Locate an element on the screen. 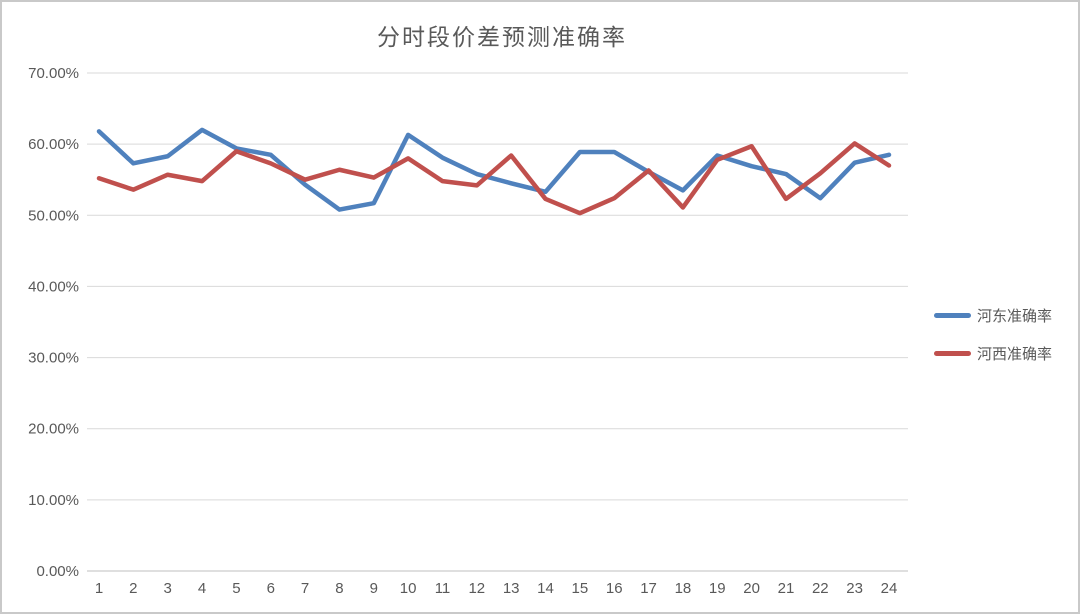  x-axis-tick-label: 17 is located at coordinates (648, 588).